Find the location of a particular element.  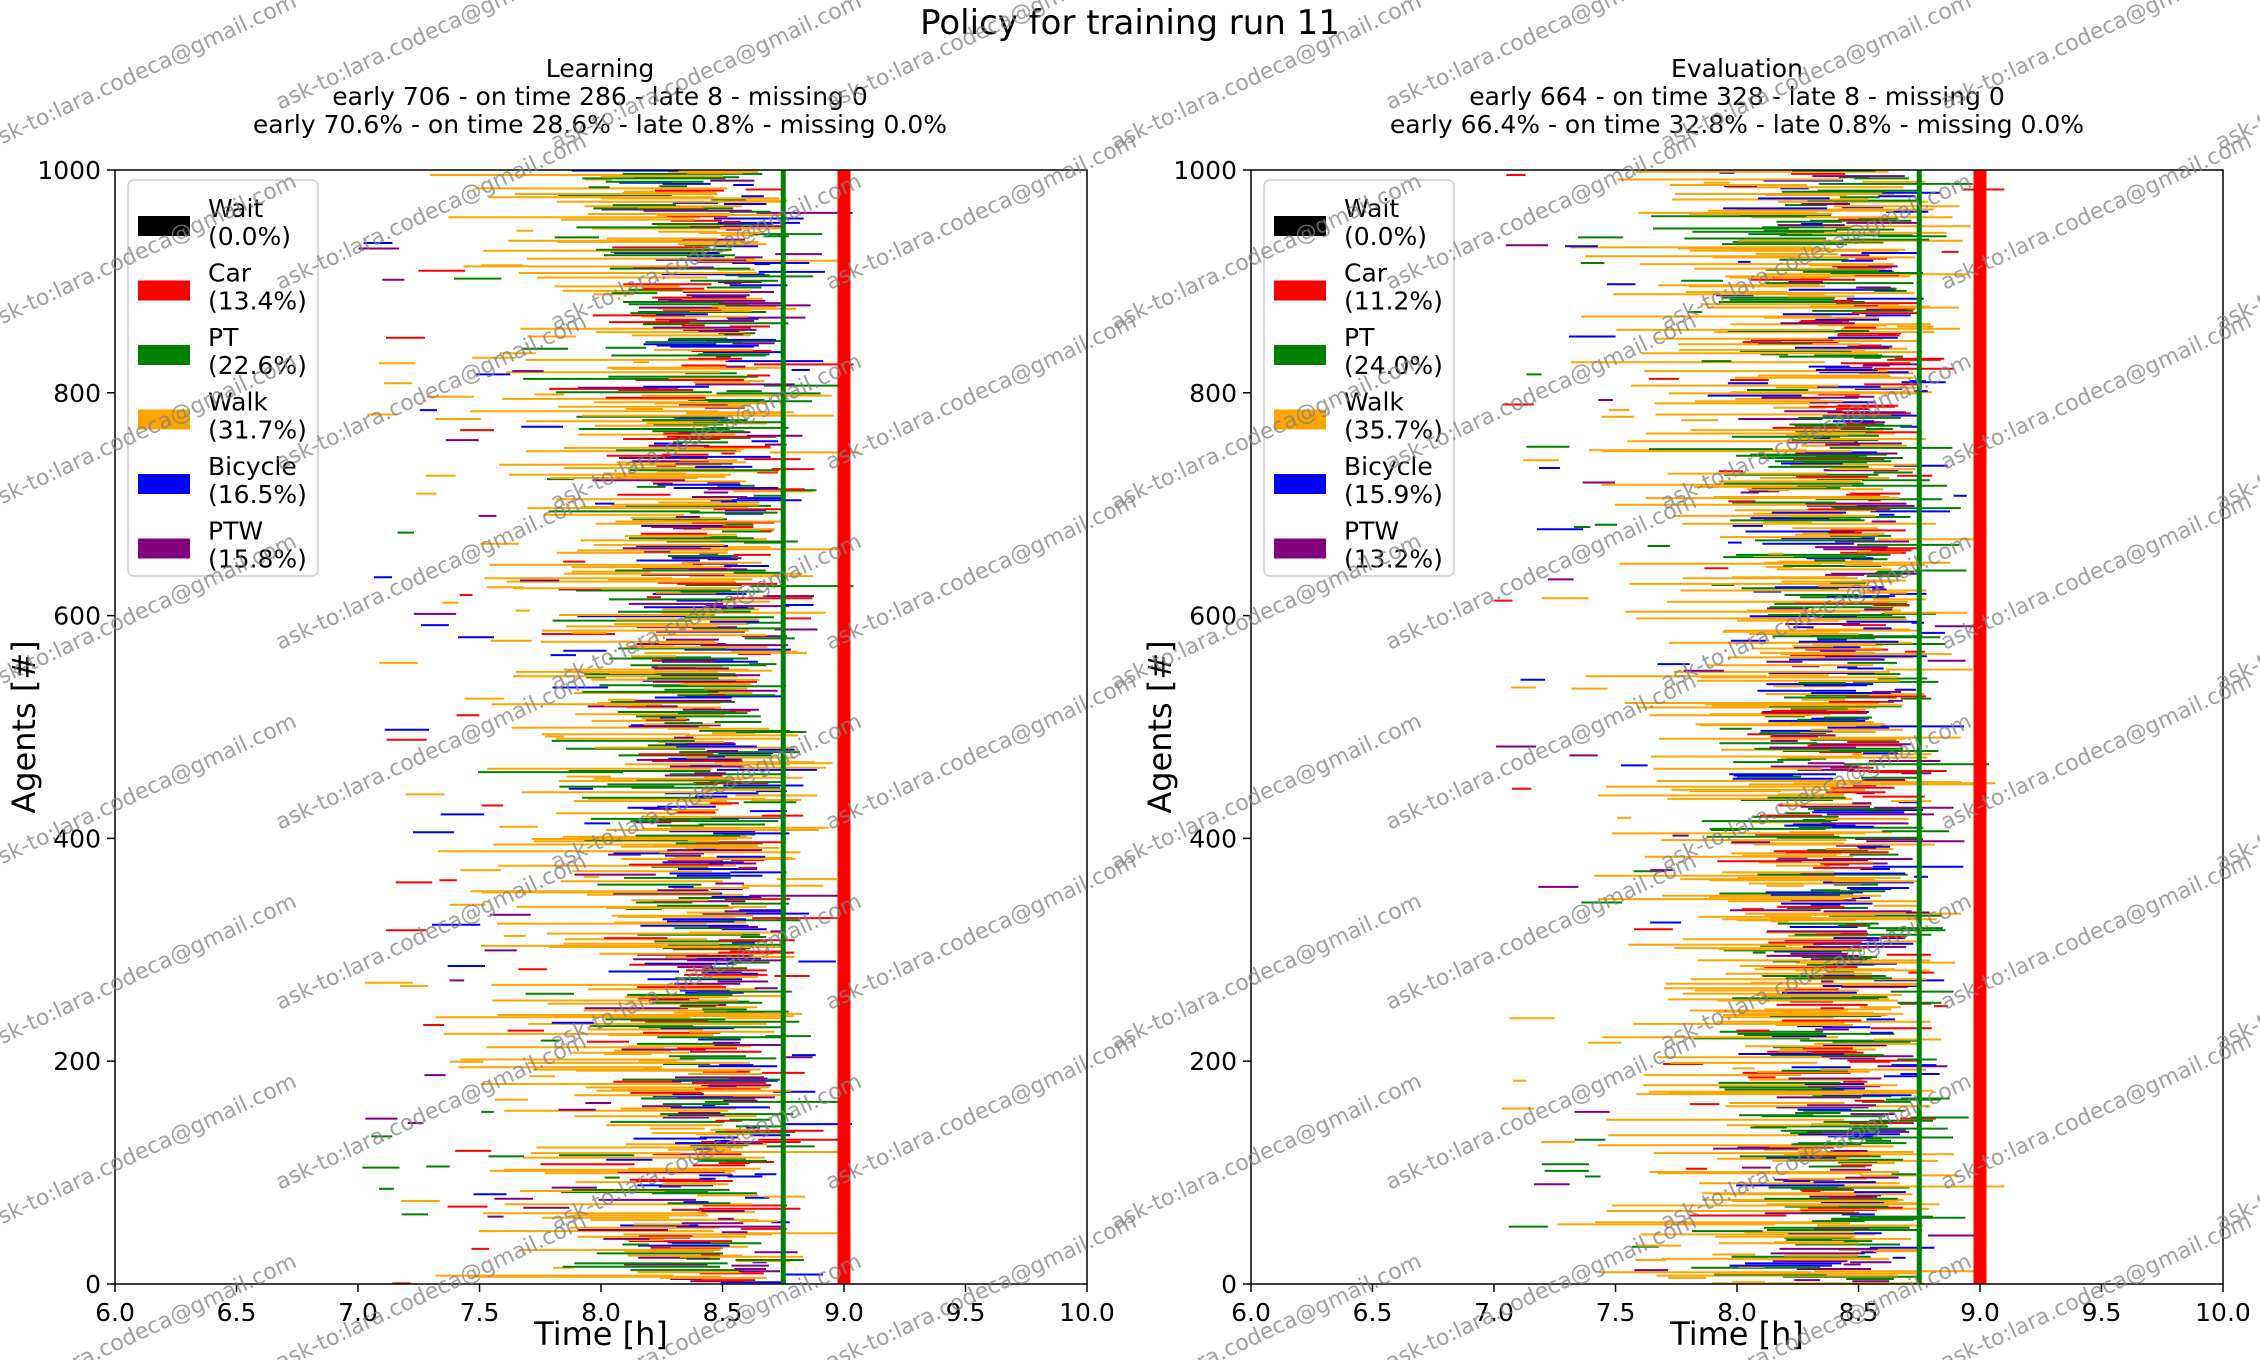

legend-share: (11.2%) is located at coordinates (1393, 301).